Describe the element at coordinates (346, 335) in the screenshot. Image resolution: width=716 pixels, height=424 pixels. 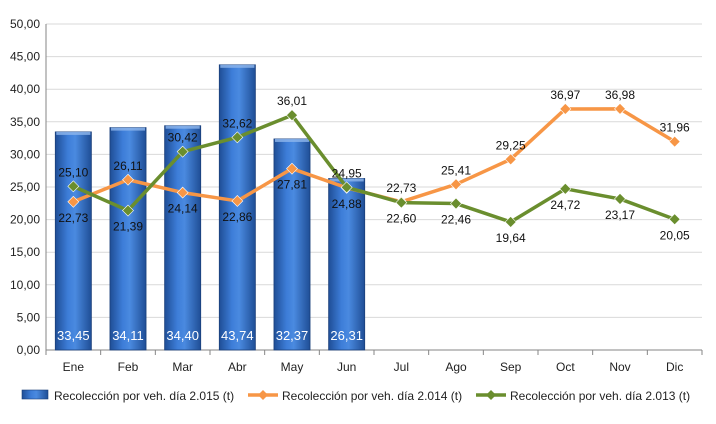
I see `bar-value-label: 26,31` at that location.